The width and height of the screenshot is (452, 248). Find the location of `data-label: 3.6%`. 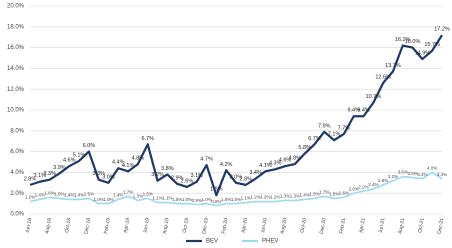

data-label: 3.6% is located at coordinates (403, 172).